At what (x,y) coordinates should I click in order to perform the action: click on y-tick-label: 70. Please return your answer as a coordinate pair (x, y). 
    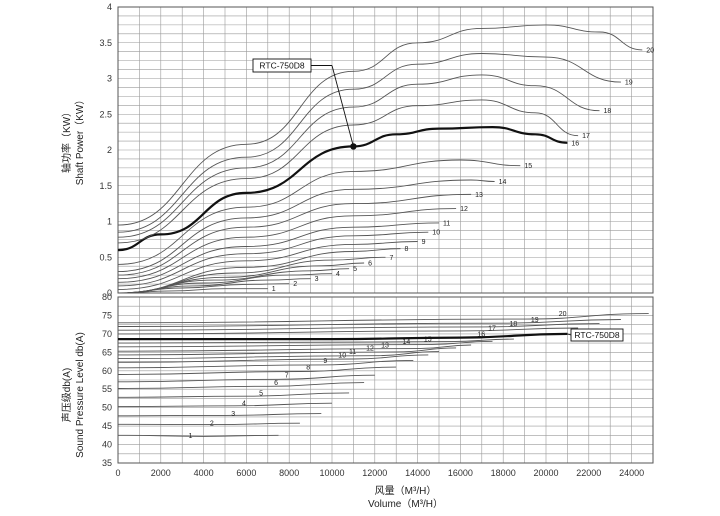
    Looking at the image, I should click on (107, 334).